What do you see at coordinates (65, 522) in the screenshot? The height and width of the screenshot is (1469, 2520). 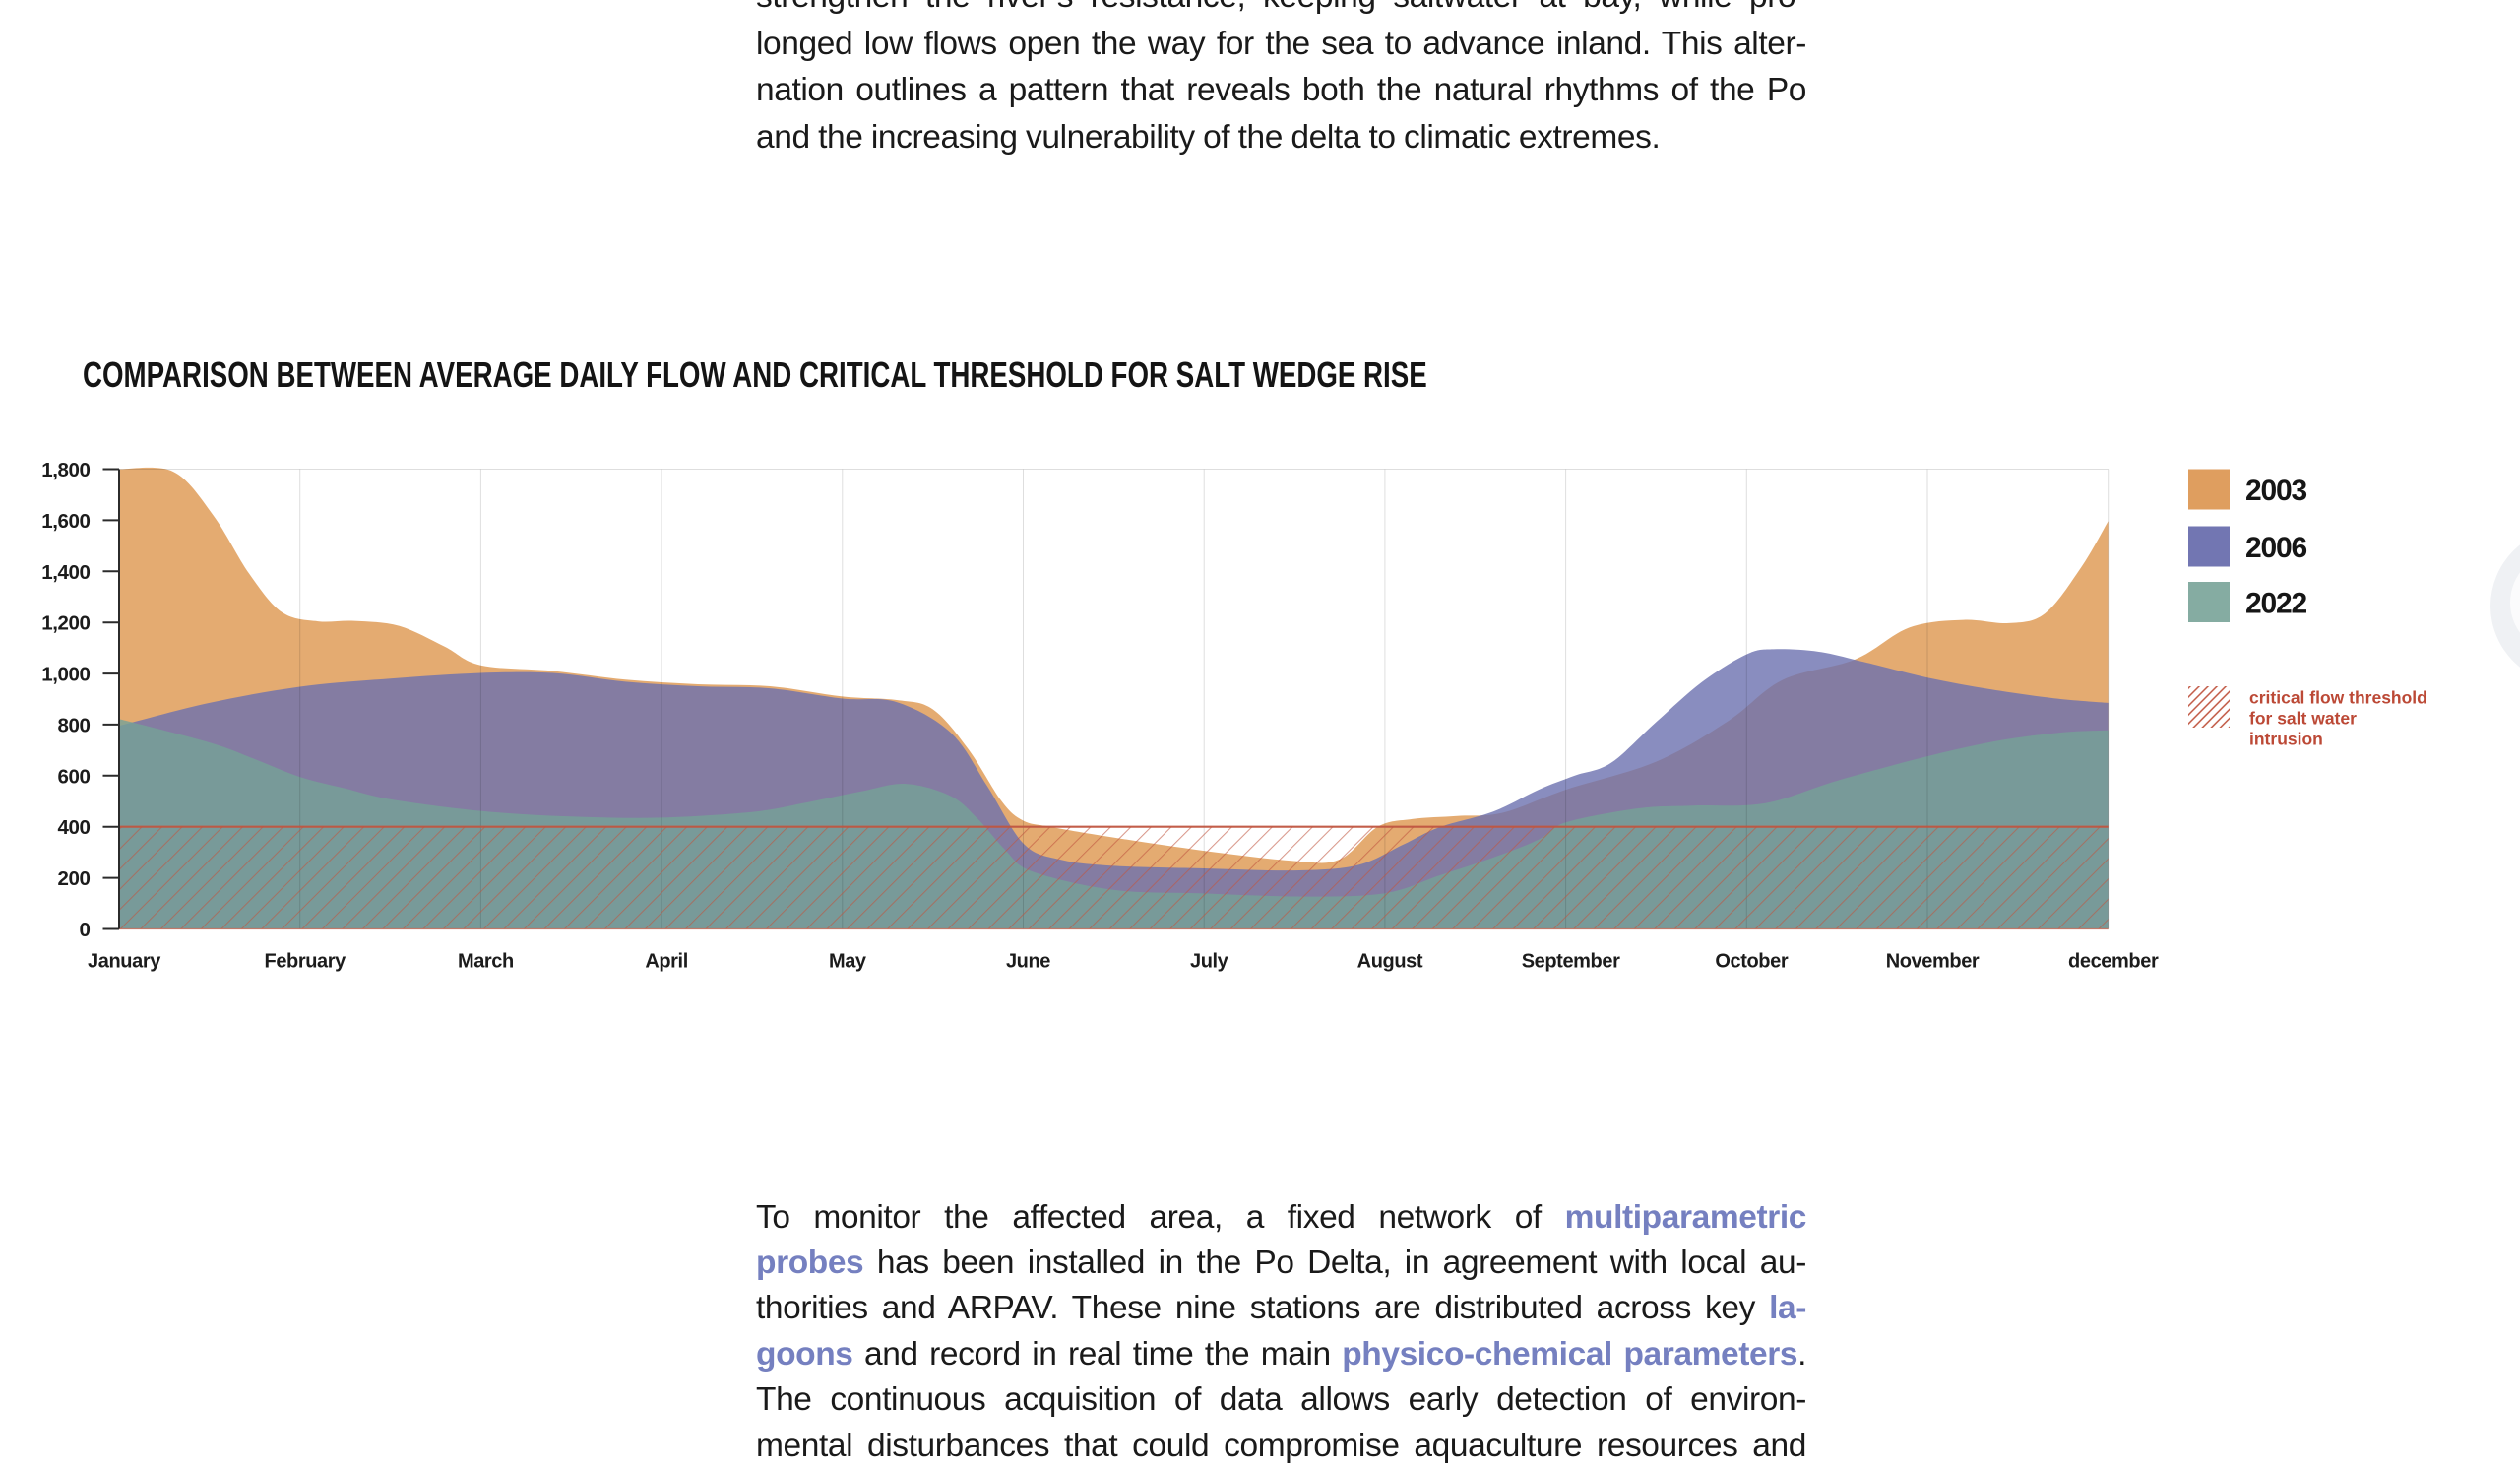 I see `svg-text: 1,600` at bounding box center [65, 522].